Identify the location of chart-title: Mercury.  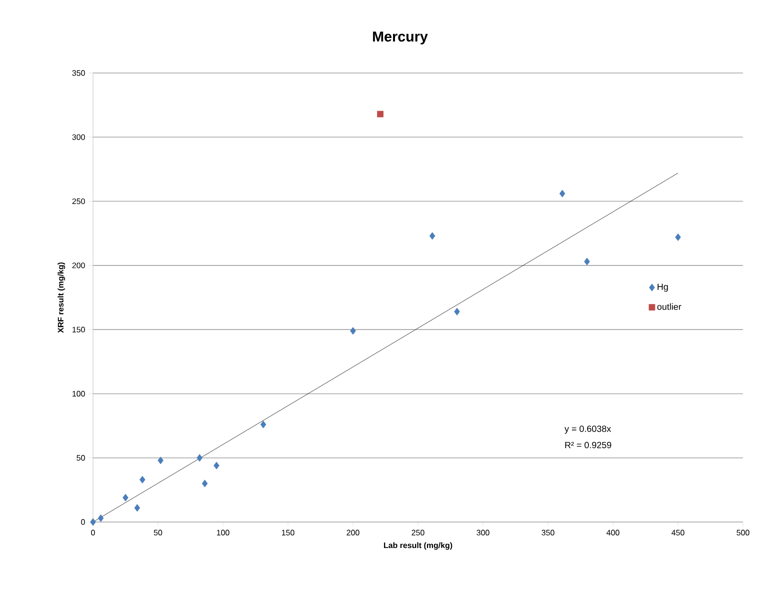
(400, 38).